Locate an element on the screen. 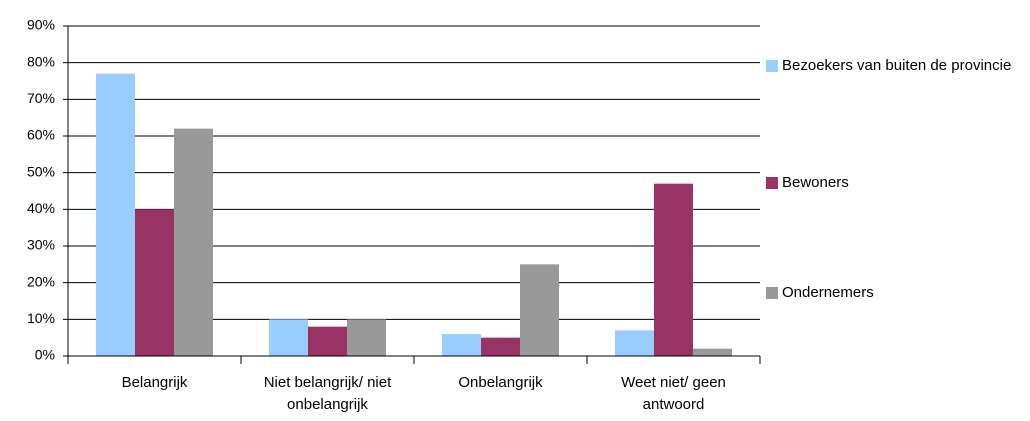 The image size is (1030, 421). y-tick-label: 60% is located at coordinates (41, 135).